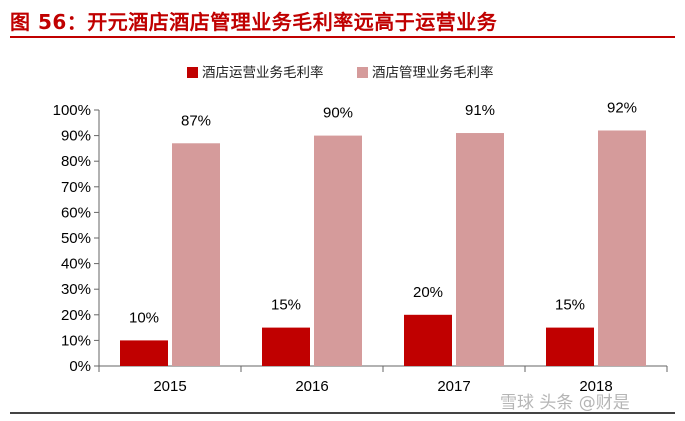 The height and width of the screenshot is (421, 685). Describe the element at coordinates (76, 264) in the screenshot. I see `y-tick-label: 40%` at that location.